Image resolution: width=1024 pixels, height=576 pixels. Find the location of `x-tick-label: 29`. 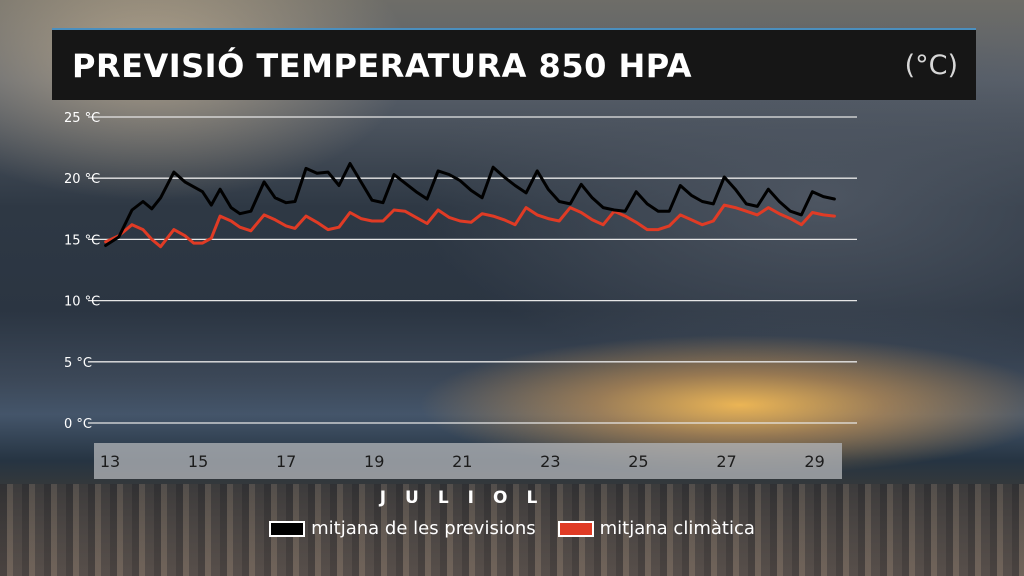

x-tick-label: 29 is located at coordinates (814, 461).